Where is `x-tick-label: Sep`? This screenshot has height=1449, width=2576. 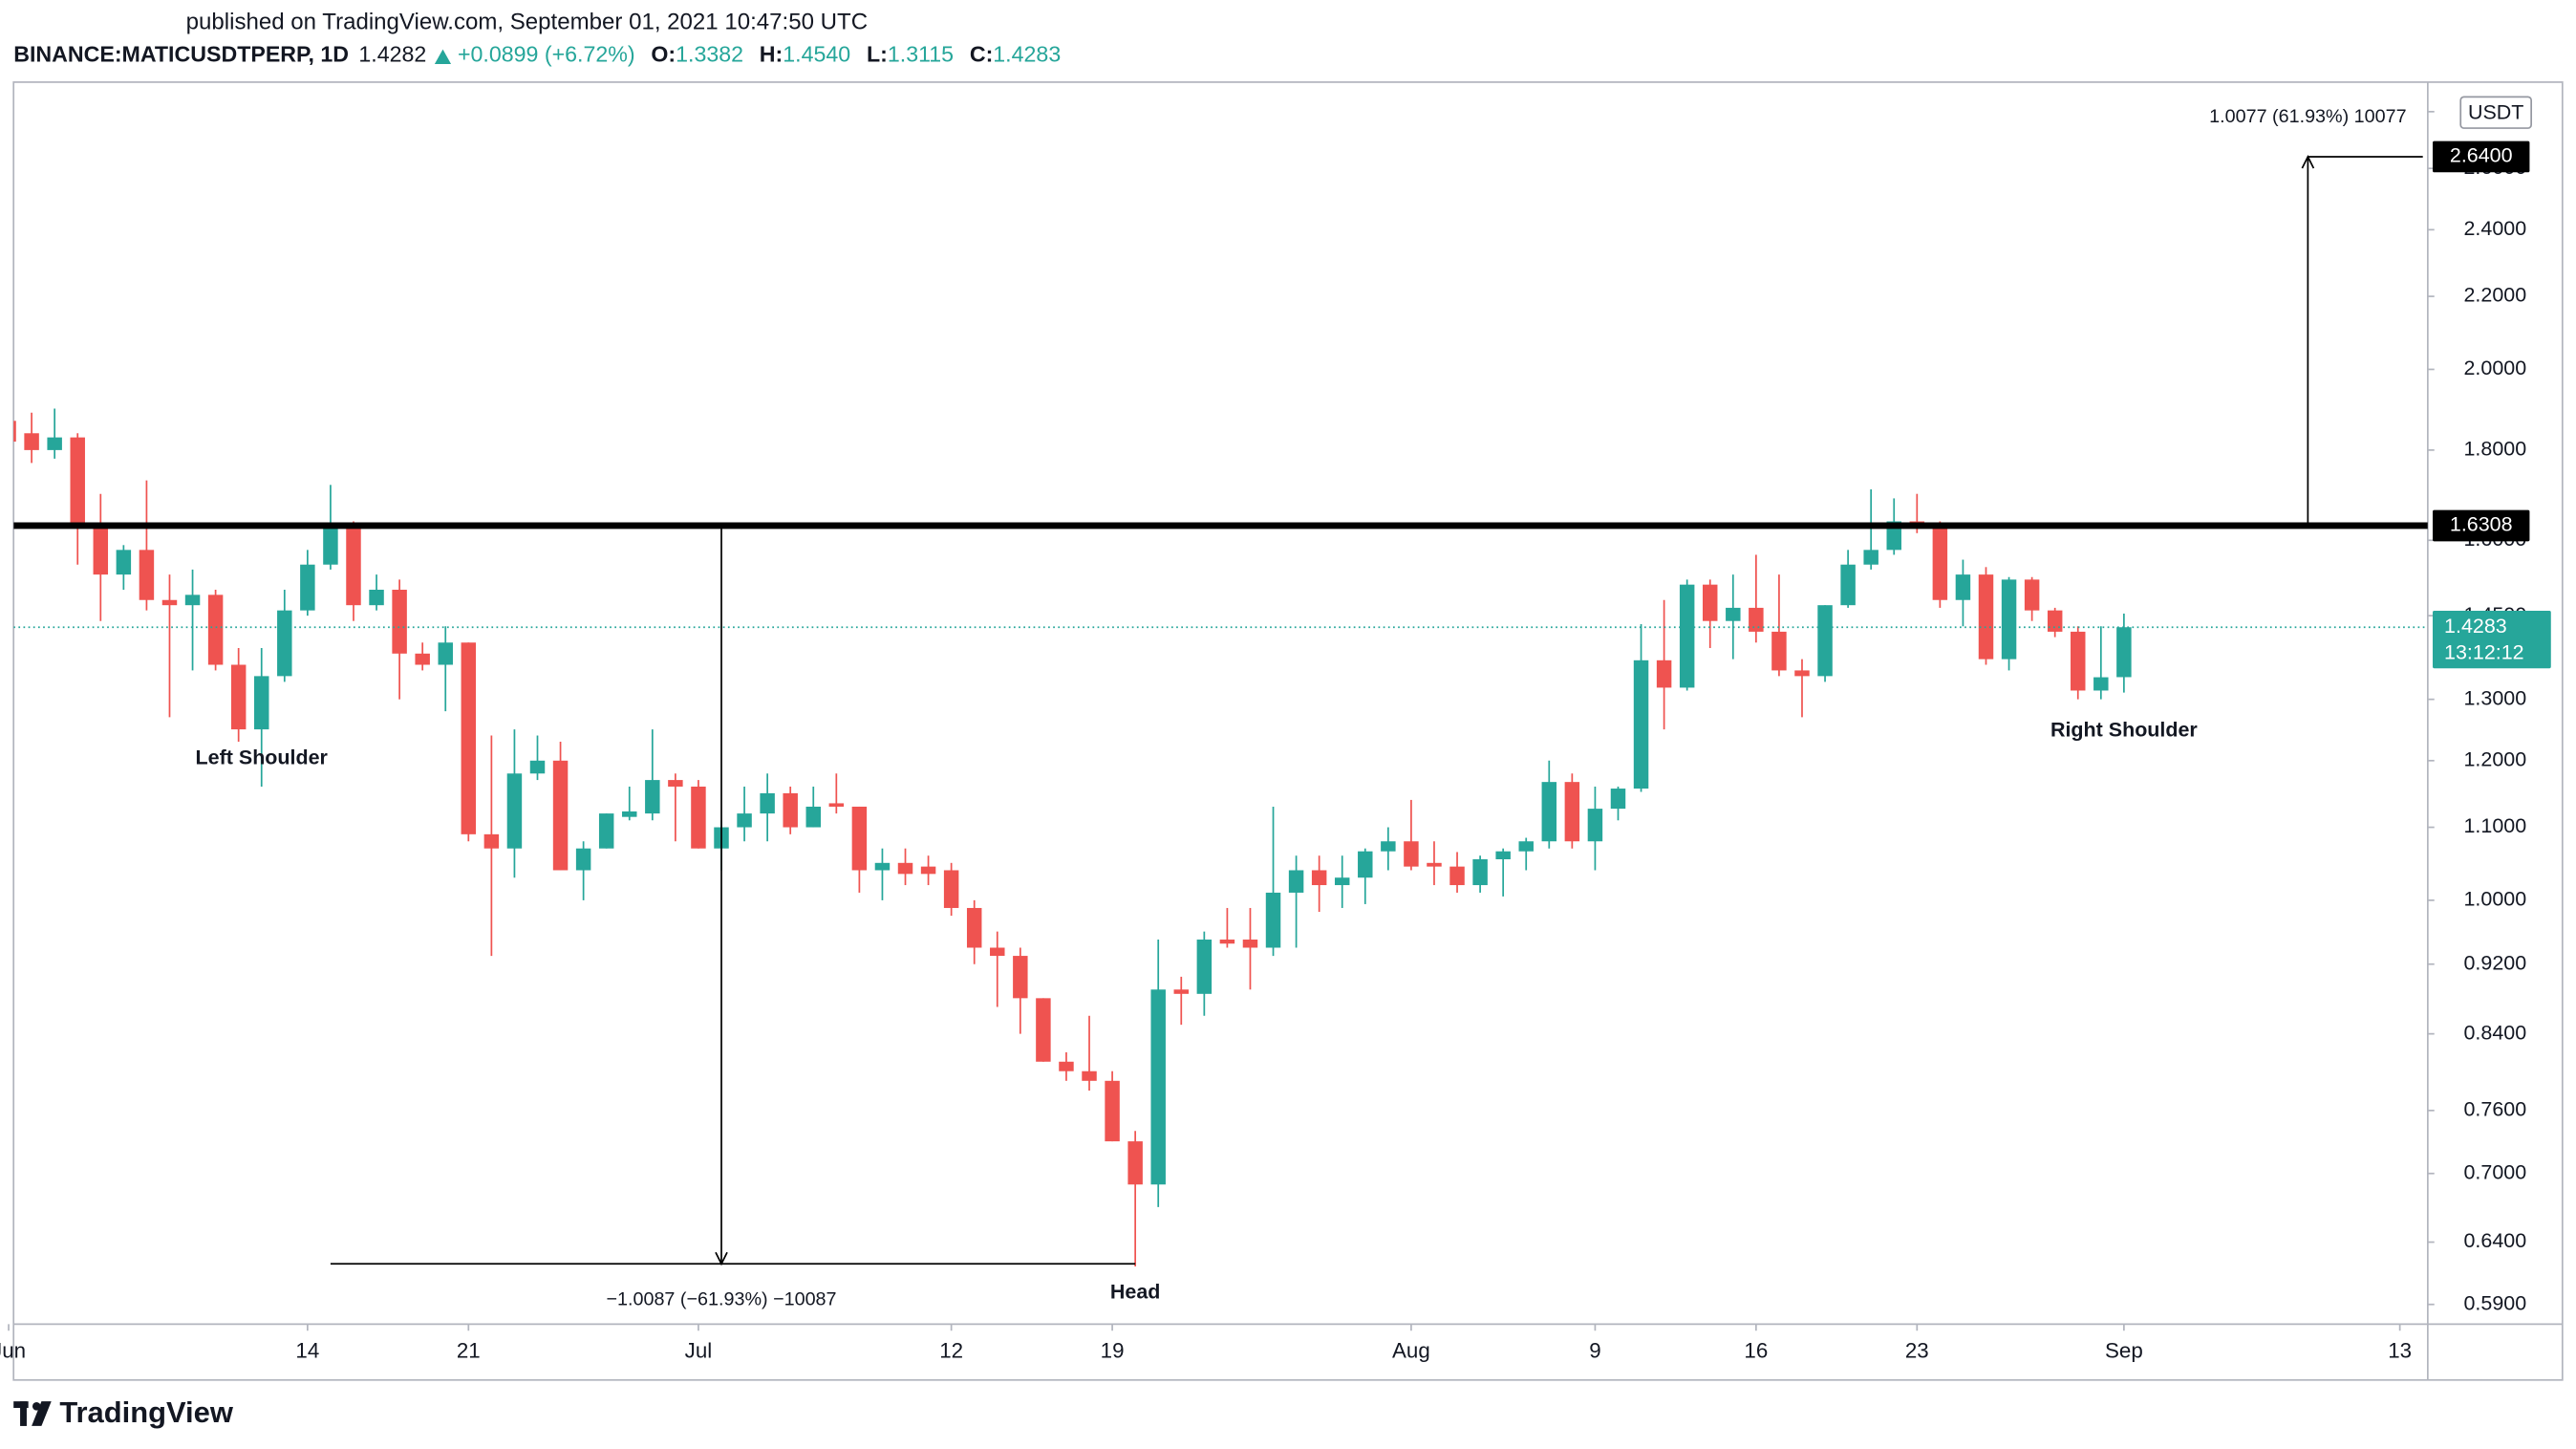
x-tick-label: Sep is located at coordinates (2124, 1350).